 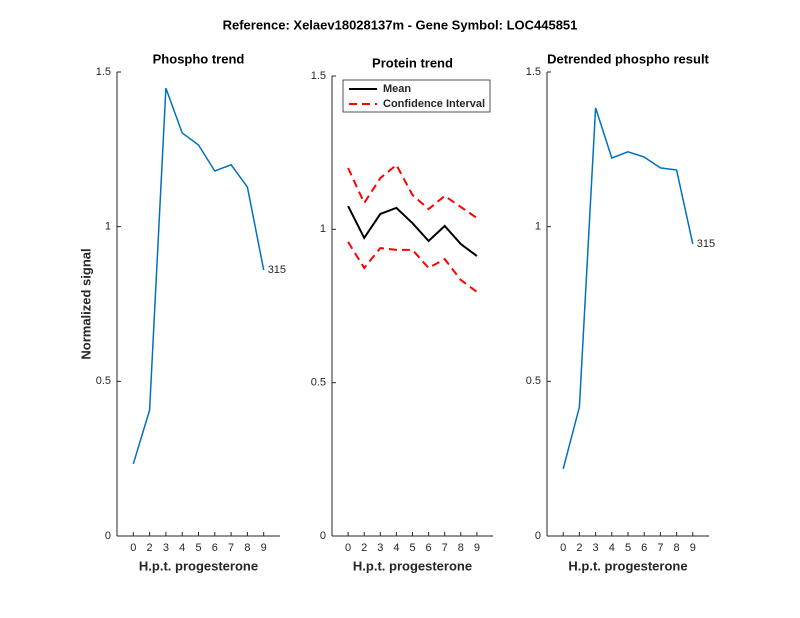 What do you see at coordinates (416, 96) in the screenshot?
I see `legend-box` at bounding box center [416, 96].